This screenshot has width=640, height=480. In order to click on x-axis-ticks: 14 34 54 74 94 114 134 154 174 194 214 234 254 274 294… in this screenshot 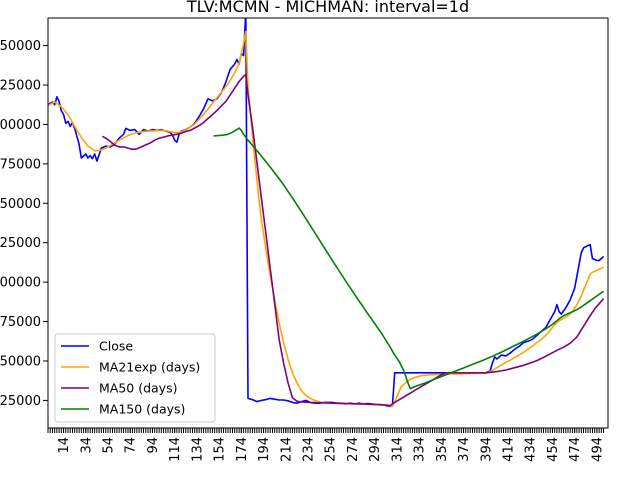, I will do `click(331, 445)`.